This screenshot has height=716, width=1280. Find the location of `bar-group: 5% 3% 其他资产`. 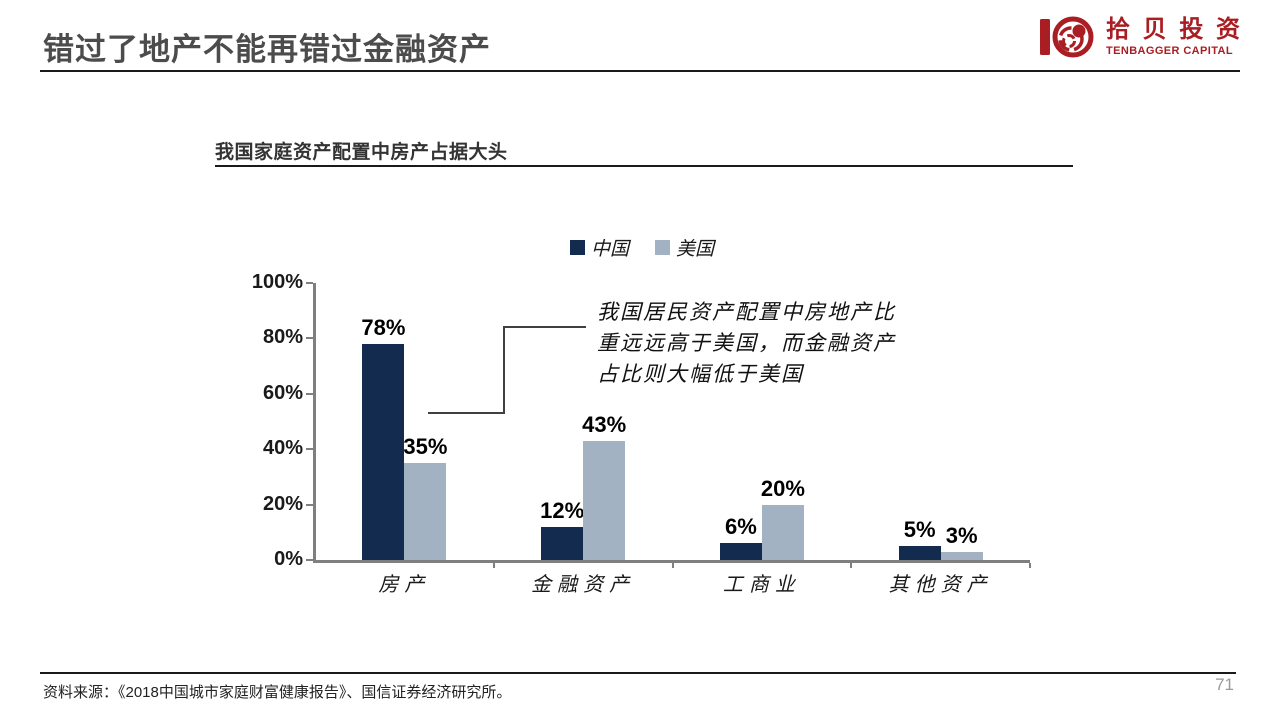

bar-group: 5% 3% 其他资产 is located at coordinates (940, 439).